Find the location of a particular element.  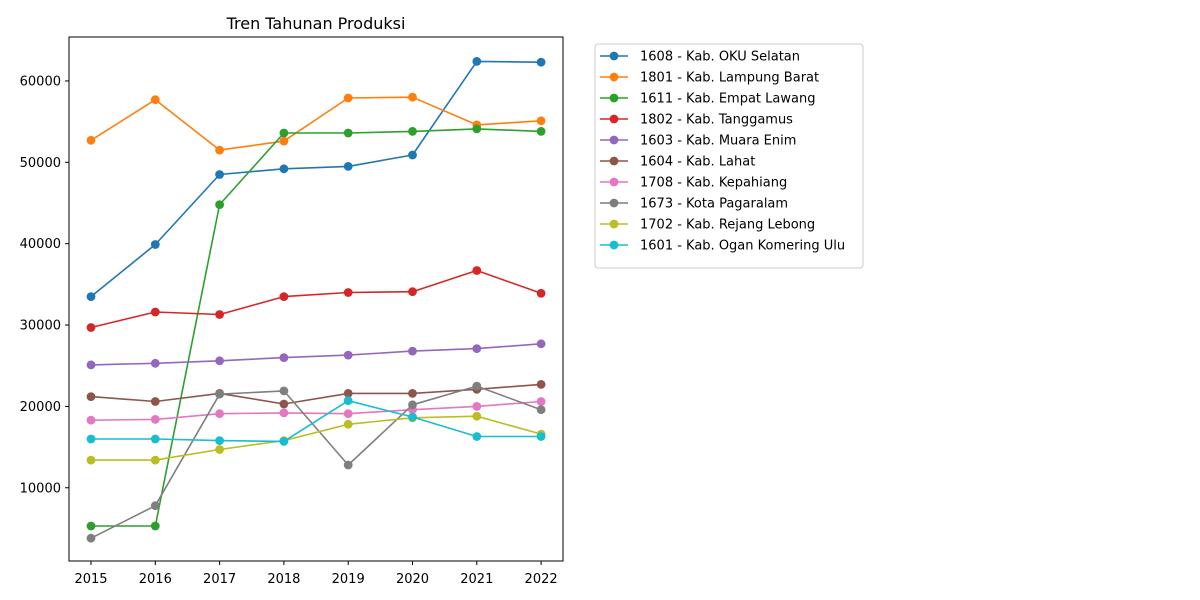

legend-item: 1702 - Kab. Rejang Lebong is located at coordinates (707, 225).